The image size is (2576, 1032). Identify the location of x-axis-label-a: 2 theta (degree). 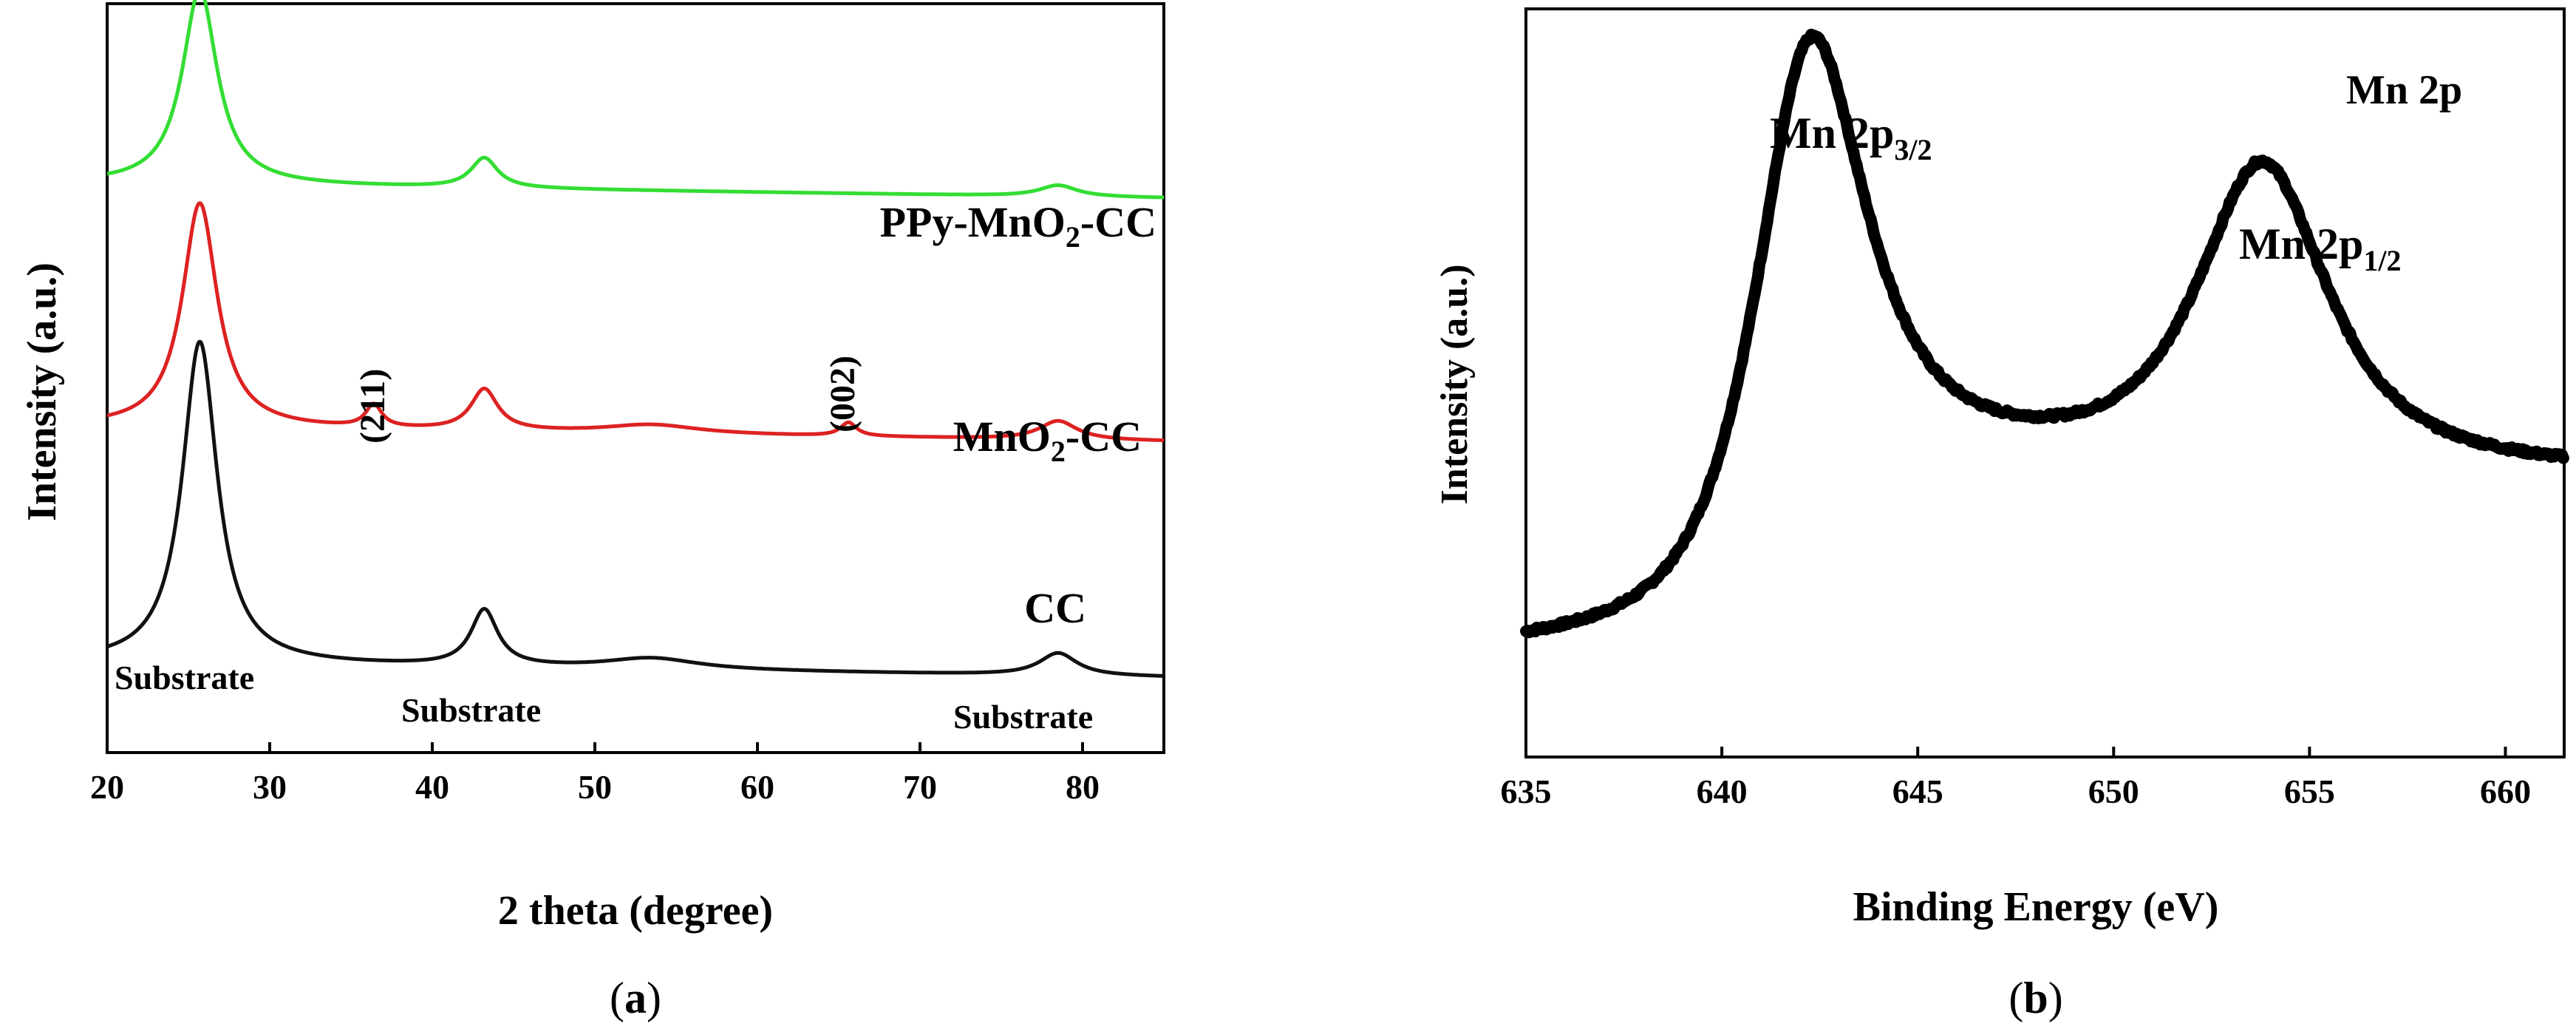
(635, 911).